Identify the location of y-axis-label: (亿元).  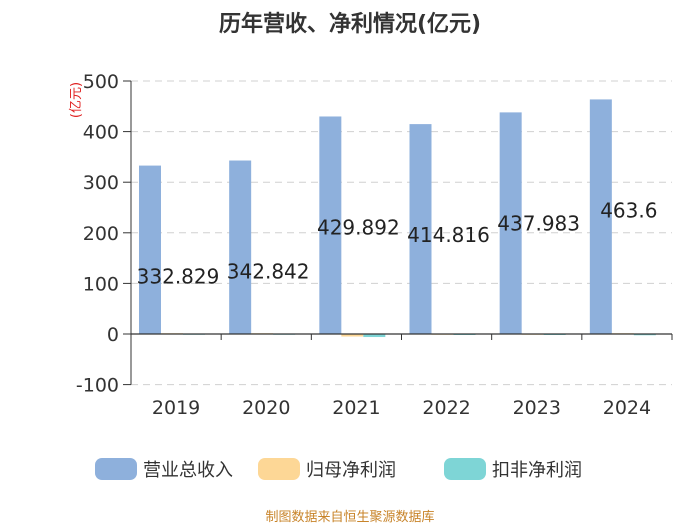
(76, 100).